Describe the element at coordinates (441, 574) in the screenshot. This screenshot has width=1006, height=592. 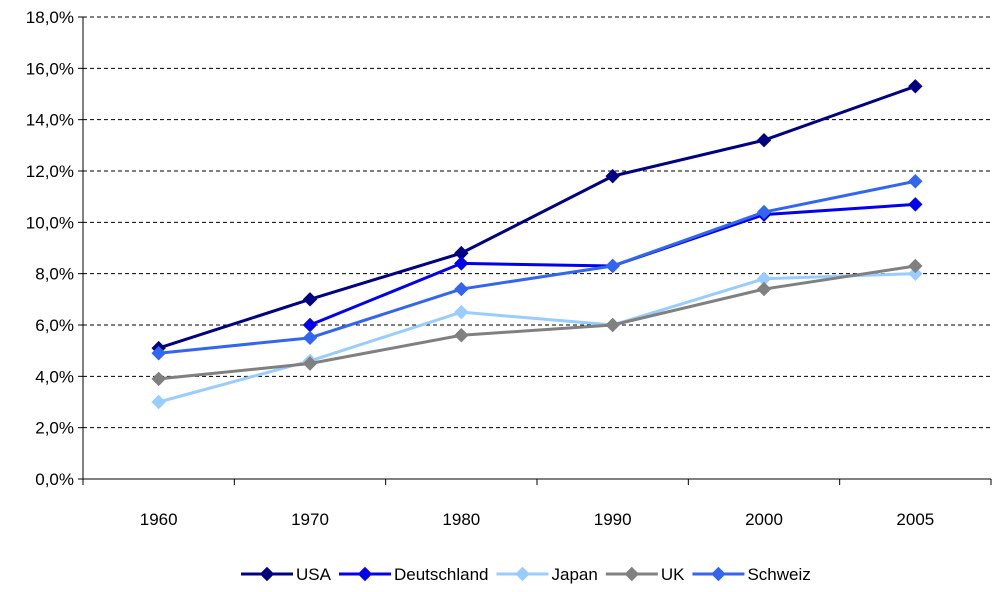
I see `legend-label: Deutschland` at that location.